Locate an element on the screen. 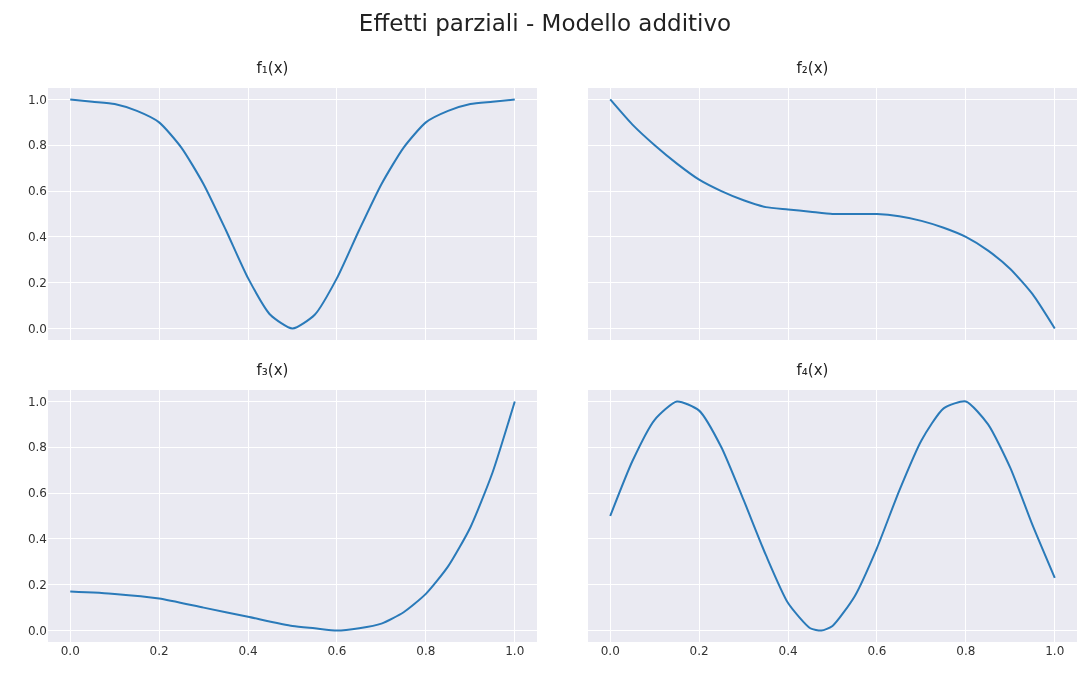 Image resolution: width=1090 pixels, height=675 pixels. chart-title: Effetti parziali - Modello additivo is located at coordinates (545, 23).